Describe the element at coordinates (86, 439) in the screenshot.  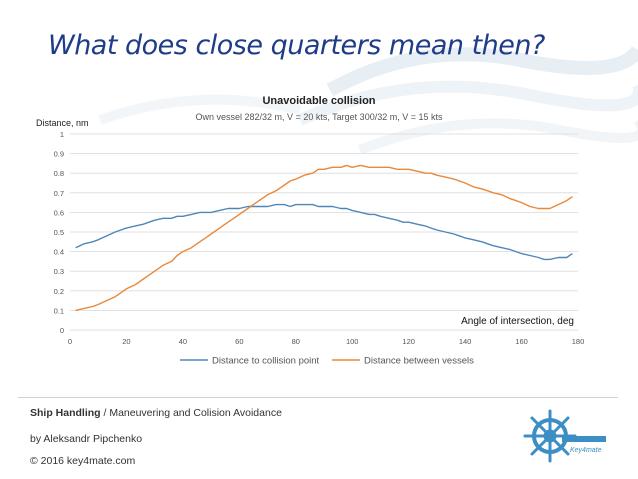
I see `author-line: by Aleksandr Pipchenko` at that location.